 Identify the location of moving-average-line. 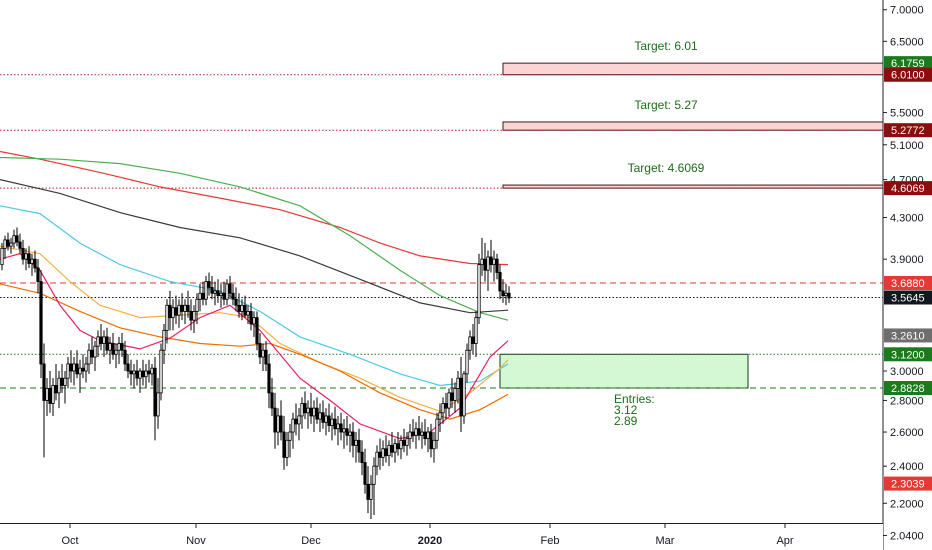
(254, 246).